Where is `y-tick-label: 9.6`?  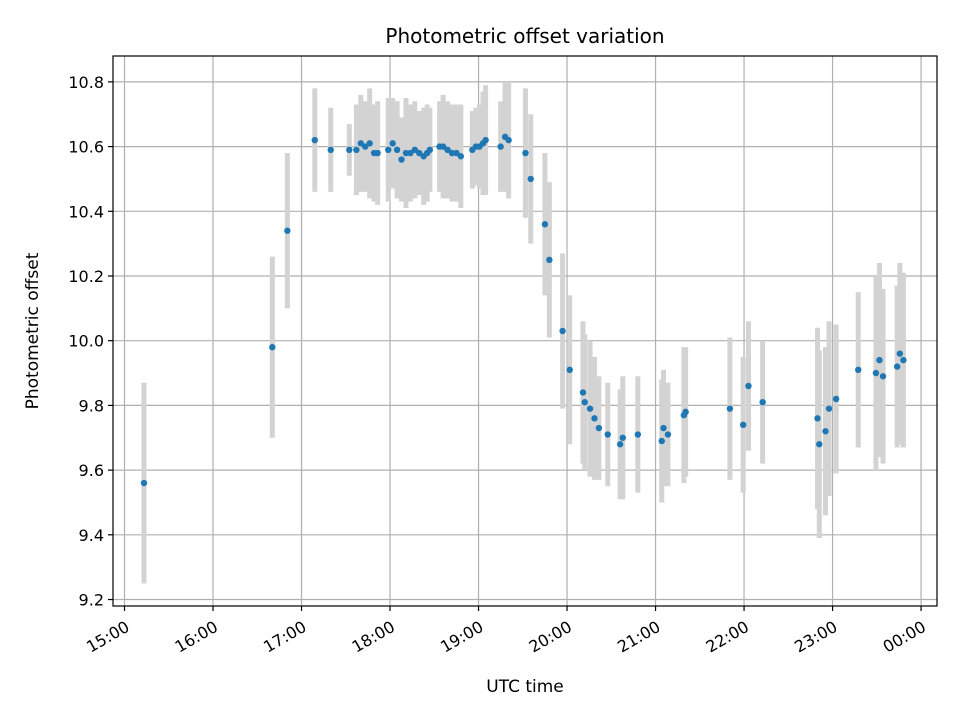 y-tick-label: 9.6 is located at coordinates (91, 470).